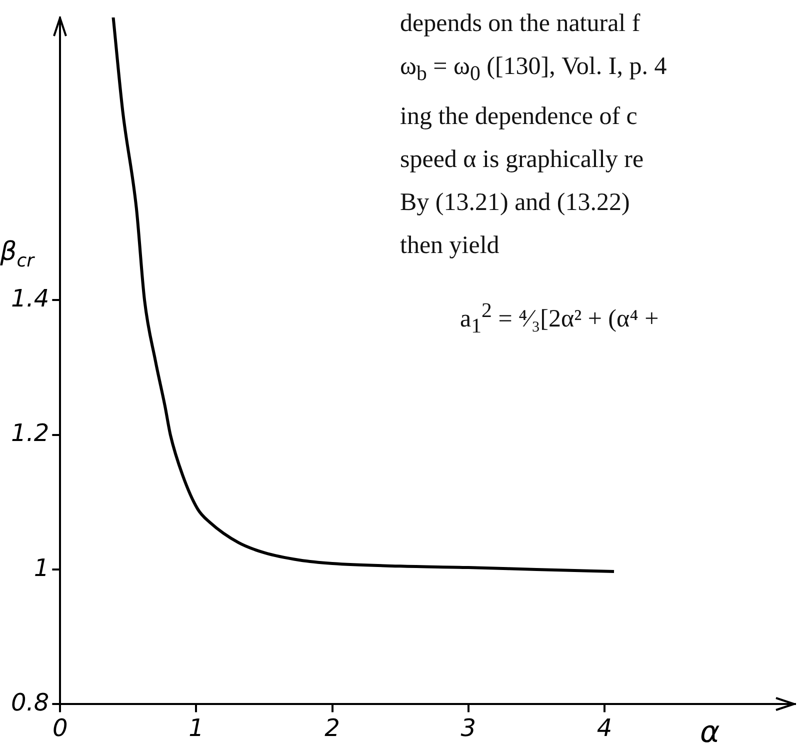 This screenshot has width=799, height=749. What do you see at coordinates (560, 318) in the screenshot?
I see `annotation: a$_{1}$$^{2}$ = ⁴⁄₃[2α² + (α⁴ +` at bounding box center [560, 318].